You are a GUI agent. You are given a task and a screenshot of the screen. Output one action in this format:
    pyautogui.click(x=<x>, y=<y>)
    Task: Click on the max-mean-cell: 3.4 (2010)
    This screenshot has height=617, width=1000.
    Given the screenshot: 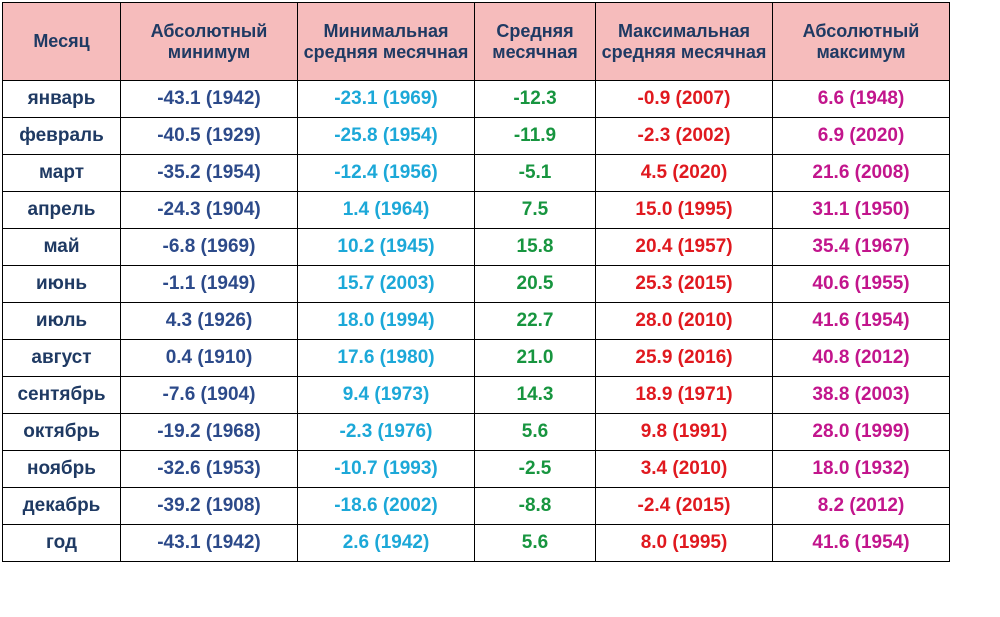 What is the action you would take?
    pyautogui.click(x=684, y=469)
    